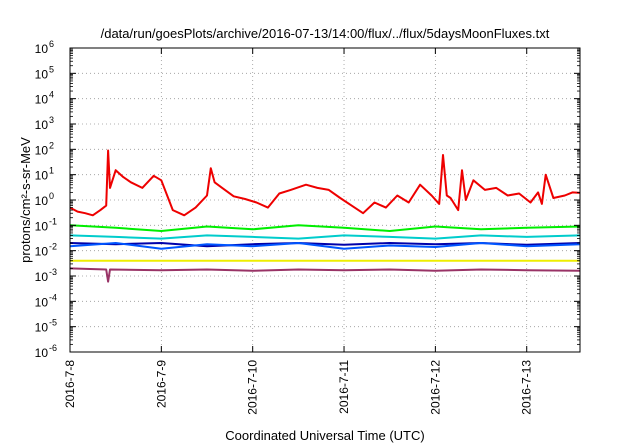 This screenshot has width=640, height=448. I want to click on y-tick-exponent: 0, so click(51, 196).